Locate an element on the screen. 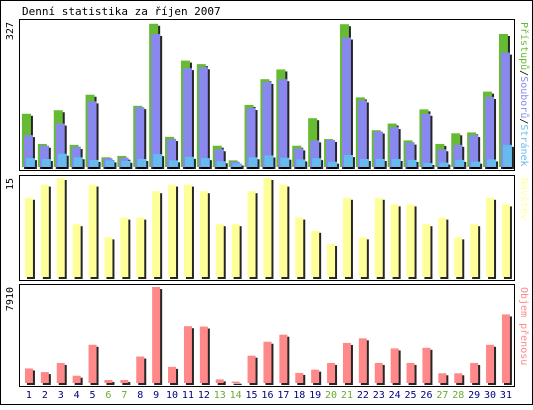 The height and width of the screenshot is (410, 533). panel-volume-legend: Objem přenosu is located at coordinates (524, 326).